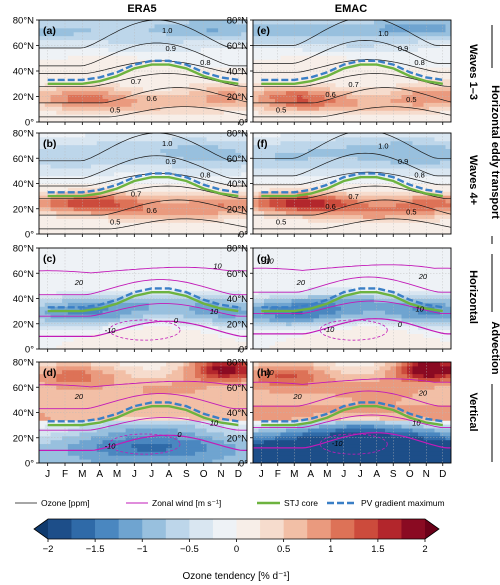 This screenshot has width=500, height=585. I want to click on wind-contour-label: 0, so click(176, 320).